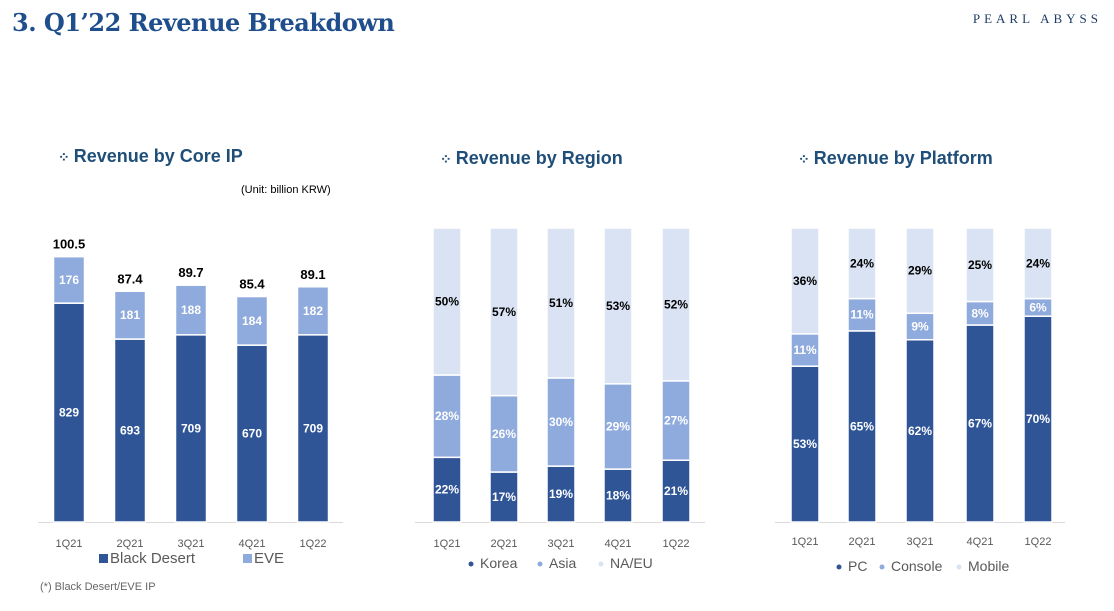  Describe the element at coordinates (130, 315) in the screenshot. I see `data-label: 181` at that location.